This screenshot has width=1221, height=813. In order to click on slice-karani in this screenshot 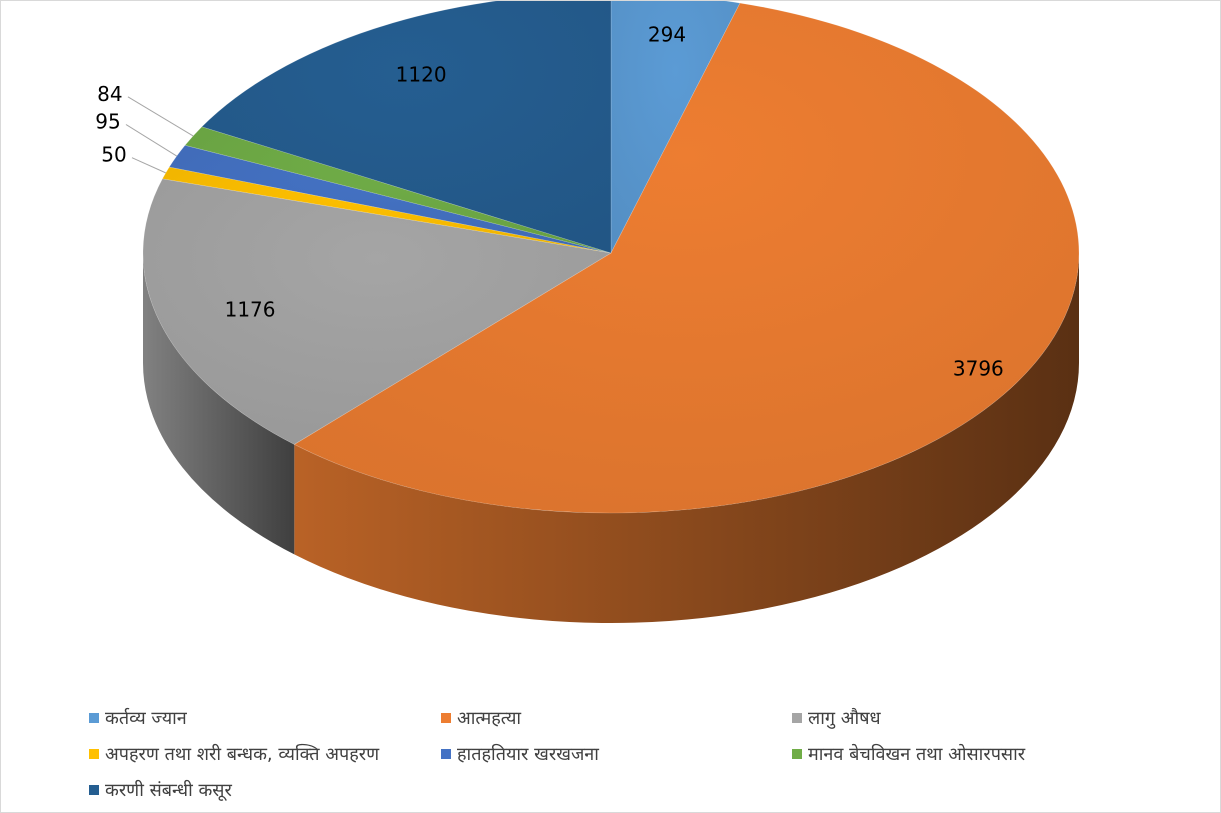, I will do `click(406, 127)`.